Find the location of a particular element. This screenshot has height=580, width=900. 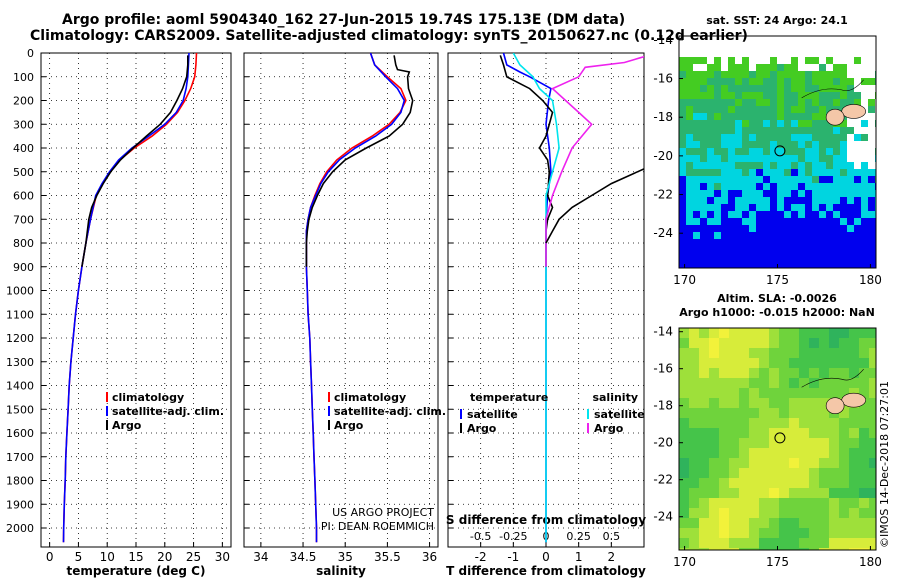

salinity-tick-label: 35 is located at coordinates (345, 557).